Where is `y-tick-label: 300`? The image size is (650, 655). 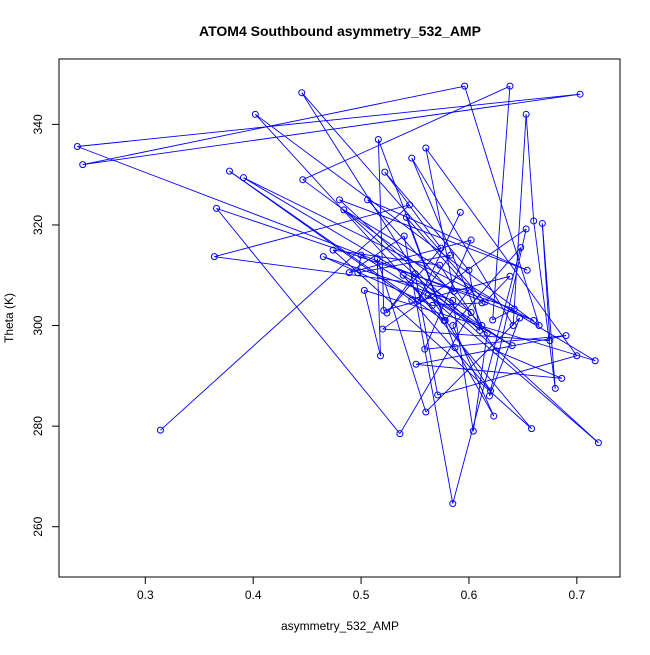
y-tick-label: 300 is located at coordinates (38, 325).